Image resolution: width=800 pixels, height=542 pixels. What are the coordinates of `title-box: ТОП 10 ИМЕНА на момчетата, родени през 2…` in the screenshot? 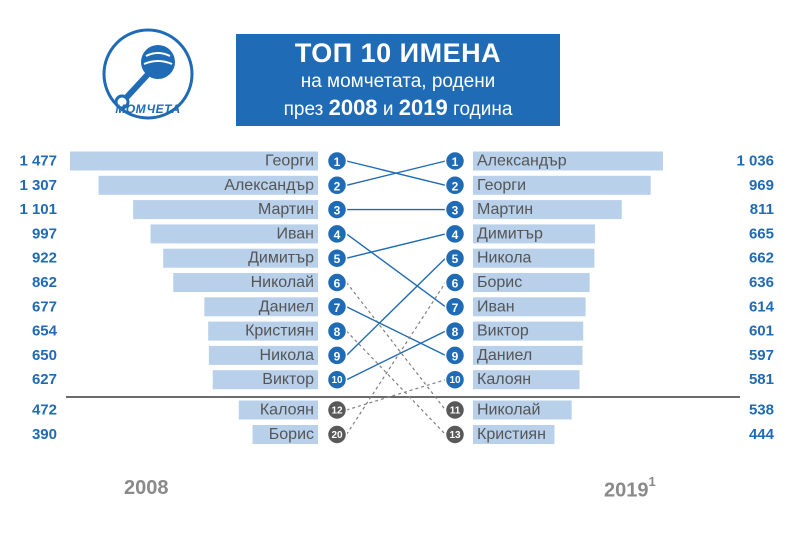 It's located at (398, 80).